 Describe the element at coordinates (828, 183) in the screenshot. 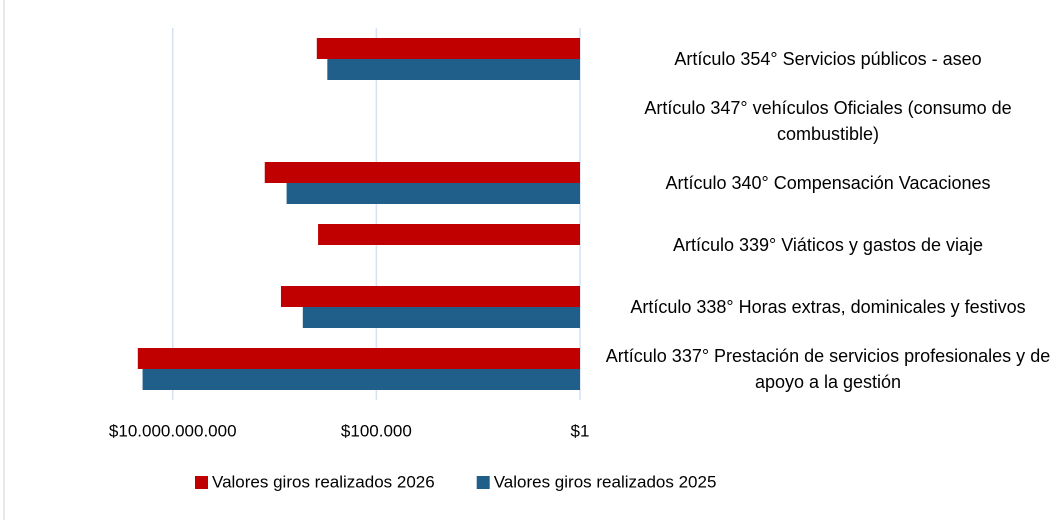

I see `category-label: Artículo 340° Compensación Vacaciones` at that location.